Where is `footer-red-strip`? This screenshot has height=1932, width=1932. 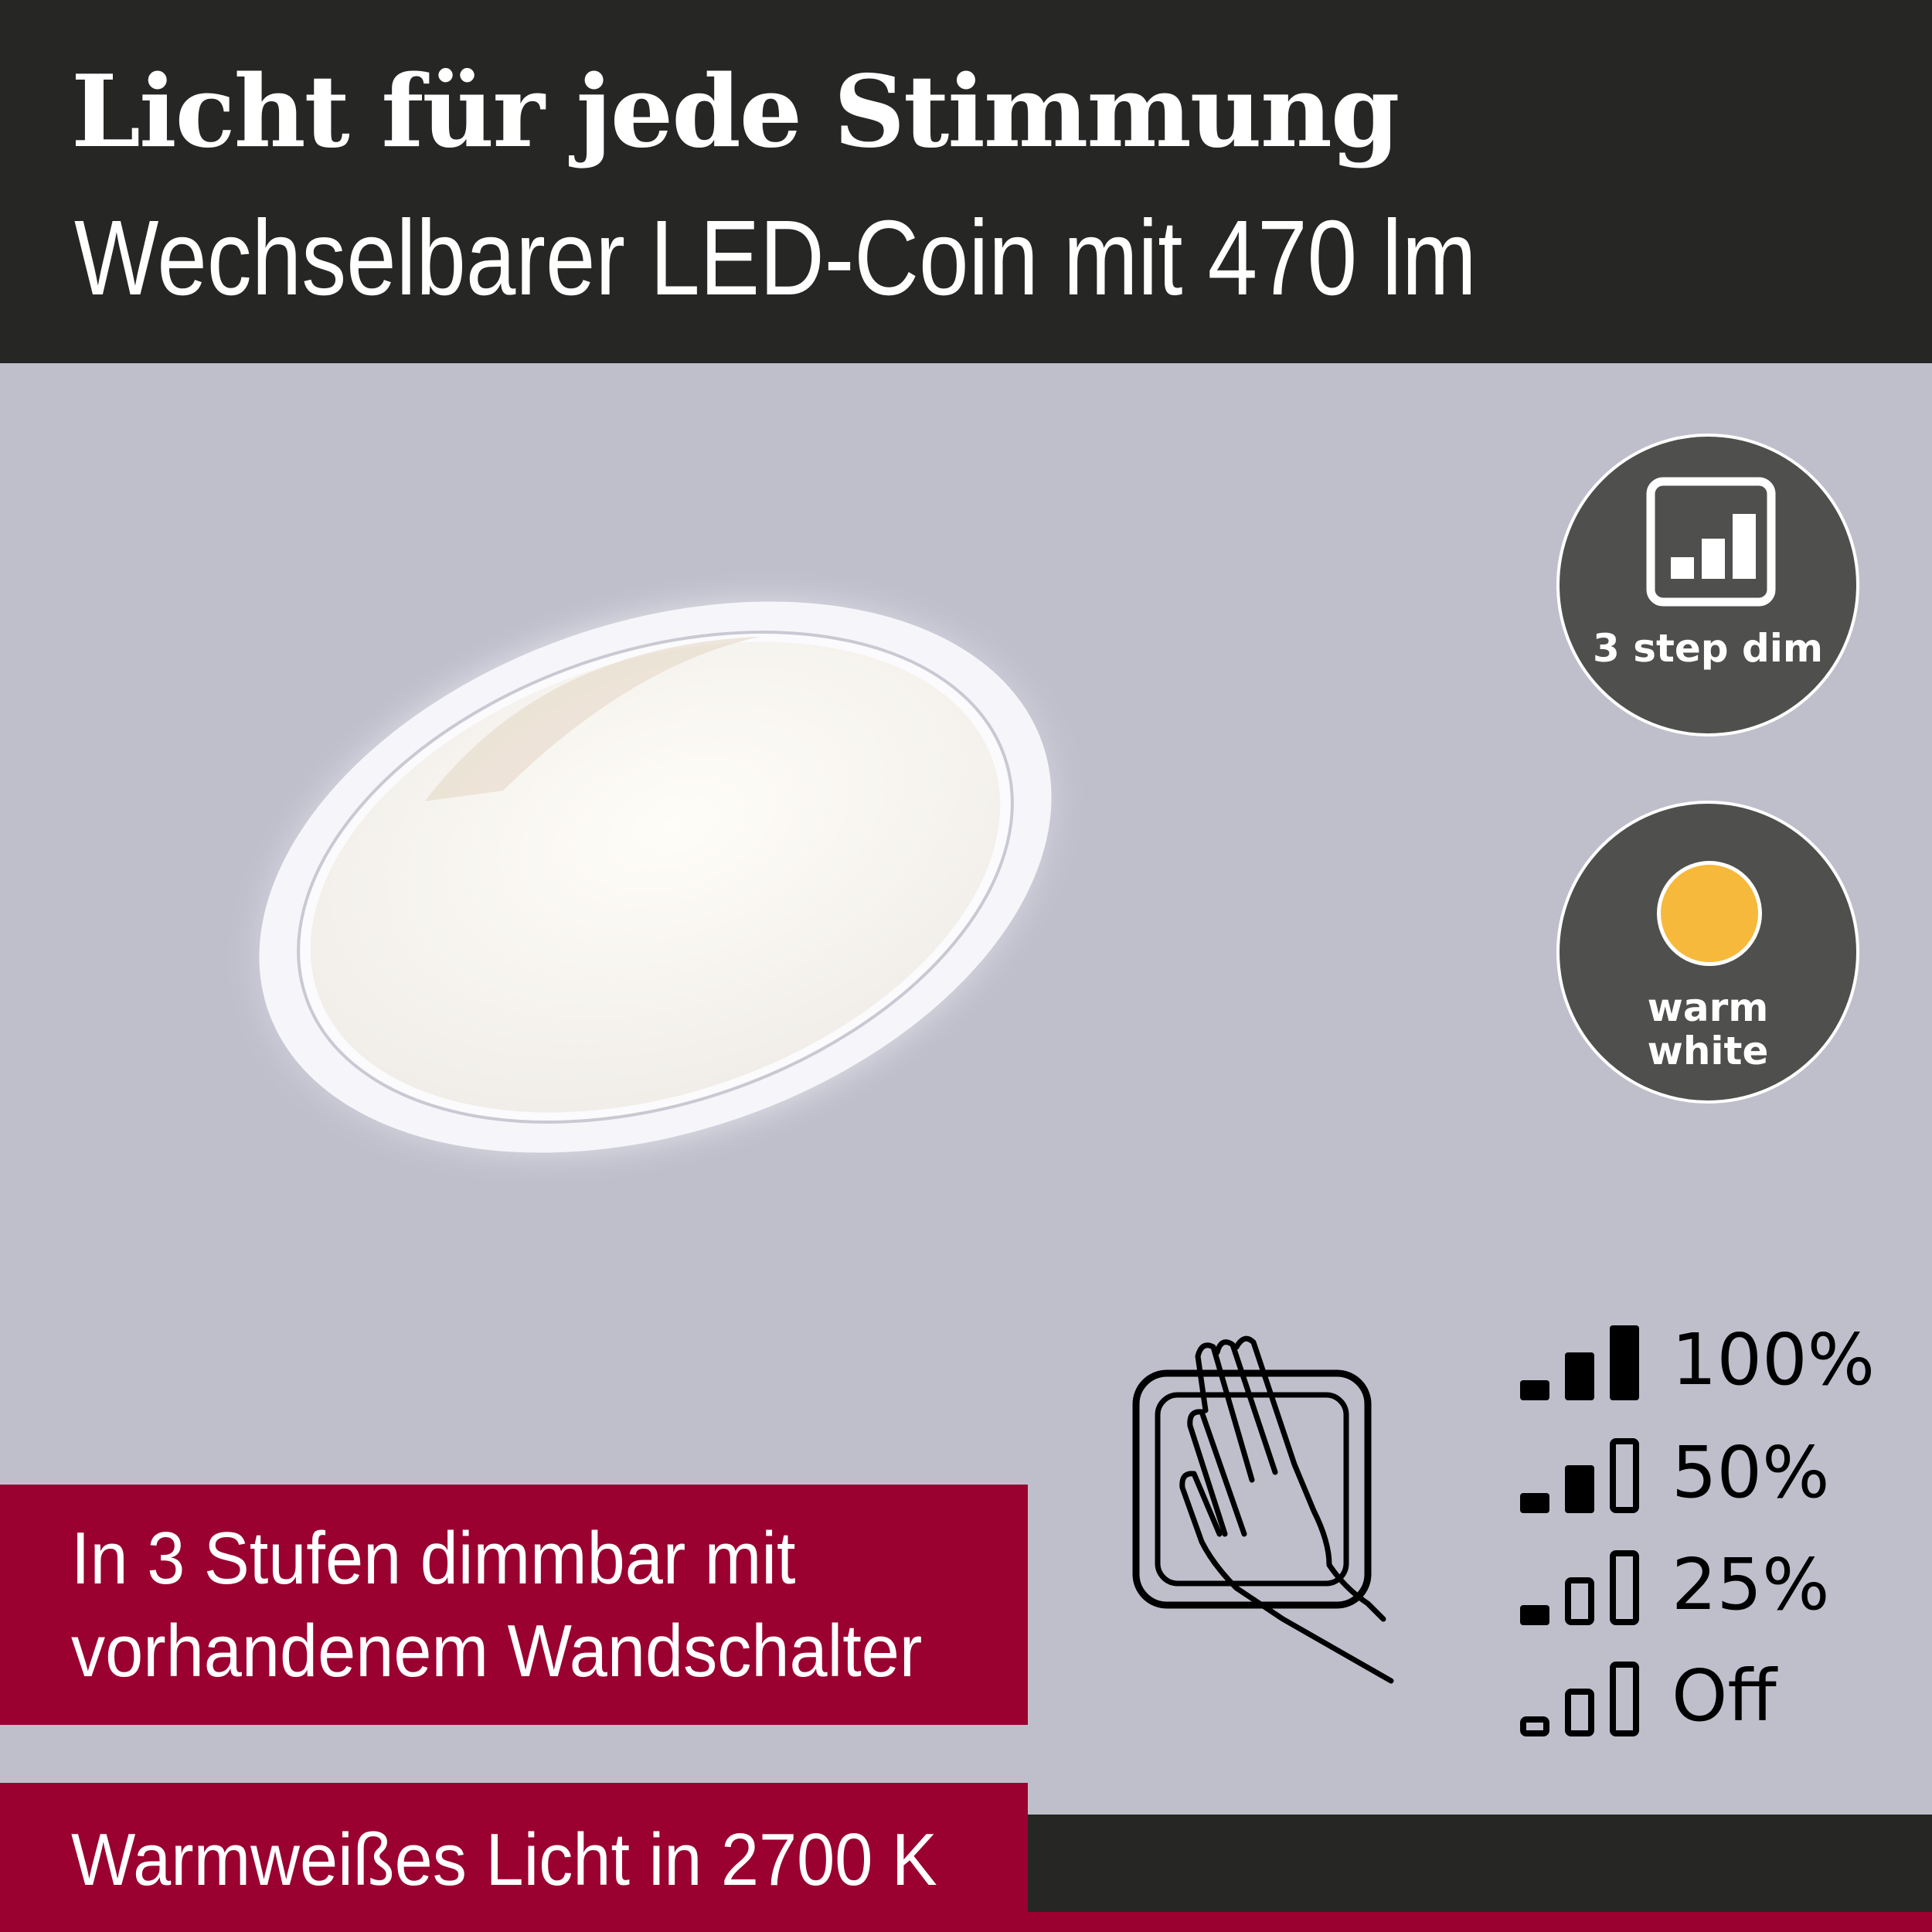 footer-red-strip is located at coordinates (1480, 1922).